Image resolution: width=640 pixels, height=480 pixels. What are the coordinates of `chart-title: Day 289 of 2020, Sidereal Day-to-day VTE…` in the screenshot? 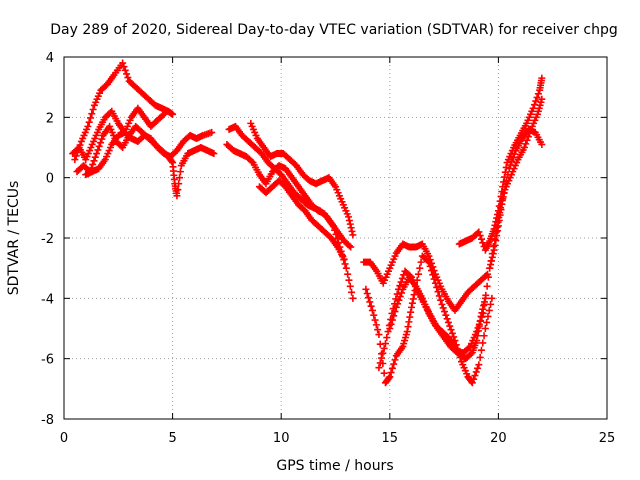 It's located at (334, 30).